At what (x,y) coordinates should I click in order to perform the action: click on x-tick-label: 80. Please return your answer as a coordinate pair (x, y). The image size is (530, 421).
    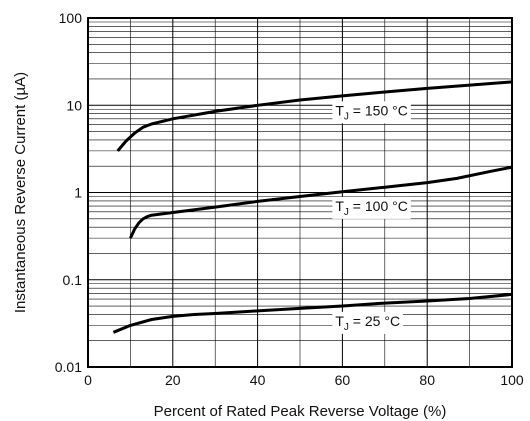
    Looking at the image, I should click on (427, 380).